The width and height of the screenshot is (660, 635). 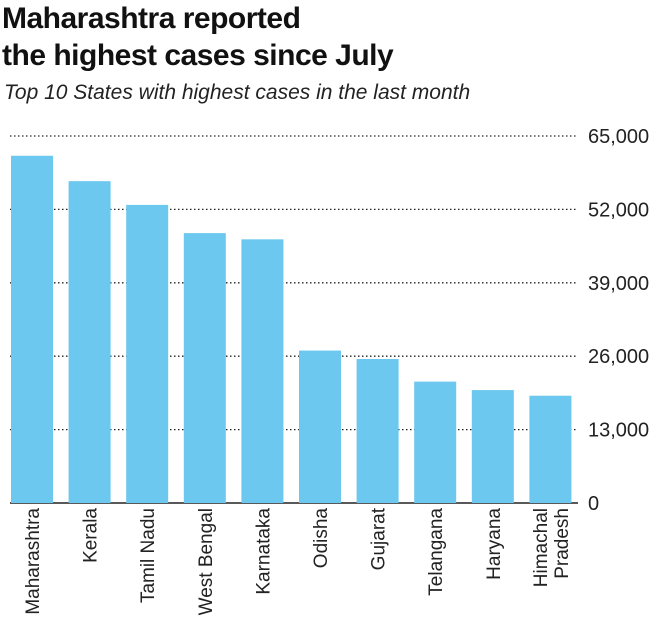 What do you see at coordinates (204, 368) in the screenshot?
I see `bar-west-bengal` at bounding box center [204, 368].